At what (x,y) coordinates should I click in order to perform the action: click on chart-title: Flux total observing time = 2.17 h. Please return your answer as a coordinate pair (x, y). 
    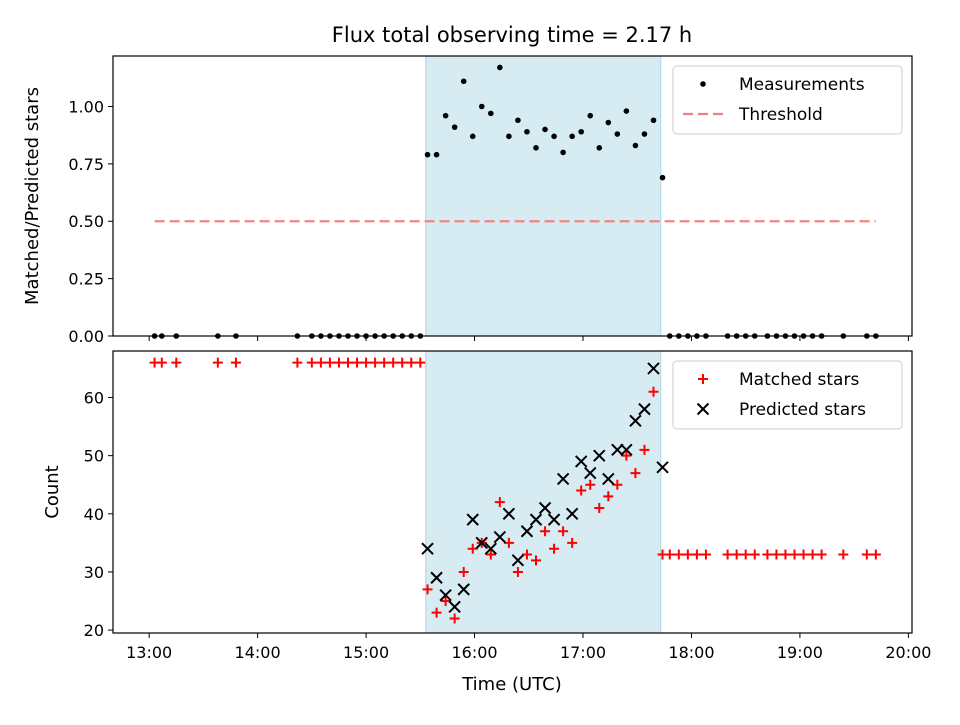
    Looking at the image, I should click on (512, 35).